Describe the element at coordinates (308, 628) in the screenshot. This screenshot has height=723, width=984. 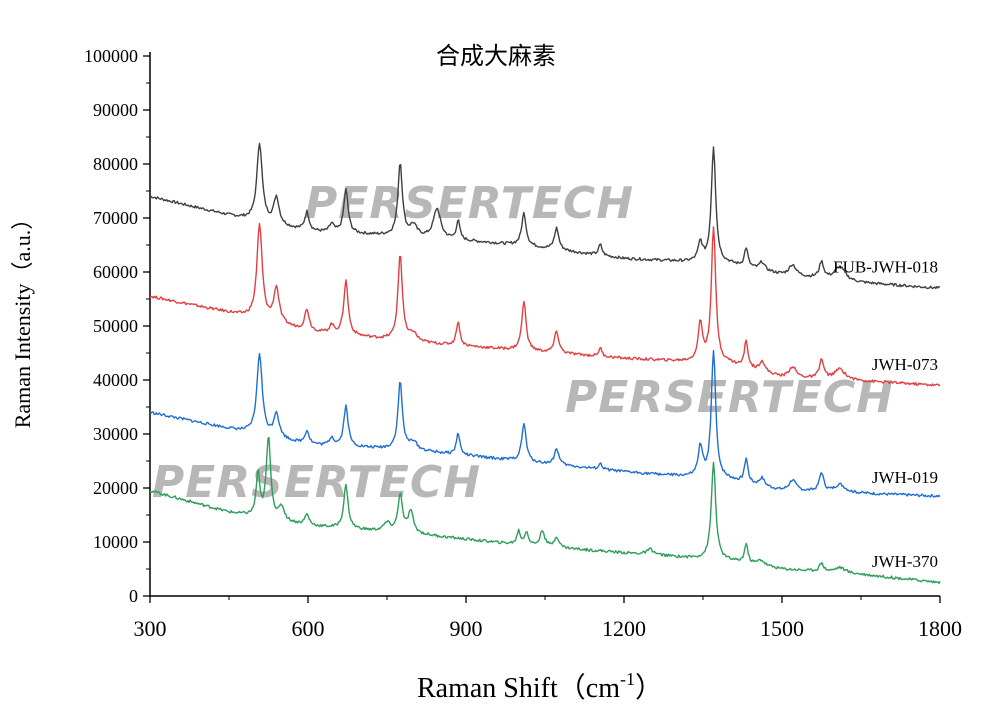
I see `x-tick-label: 600` at that location.